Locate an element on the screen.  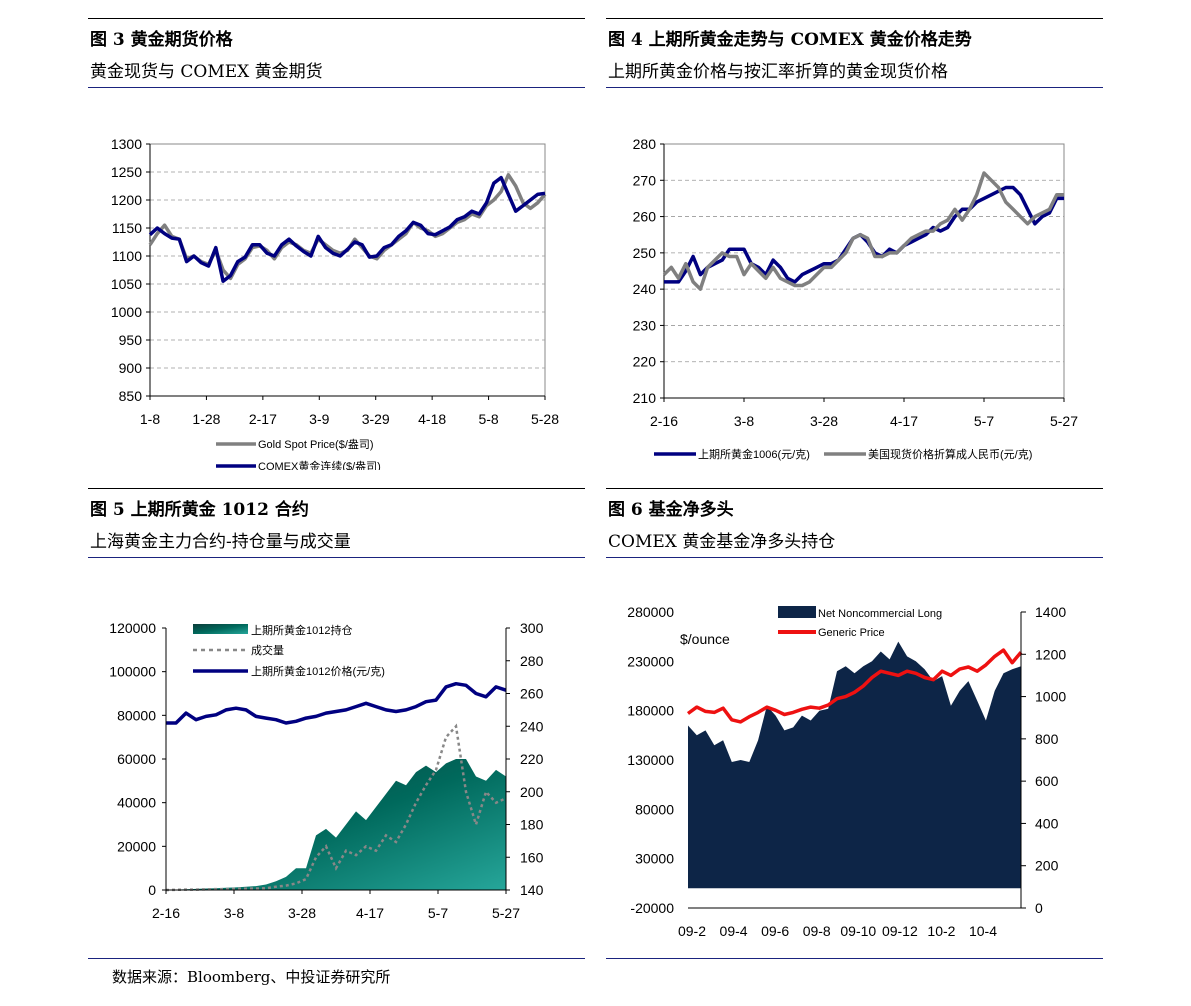
y-tick-label: 260 is located at coordinates (645, 217).